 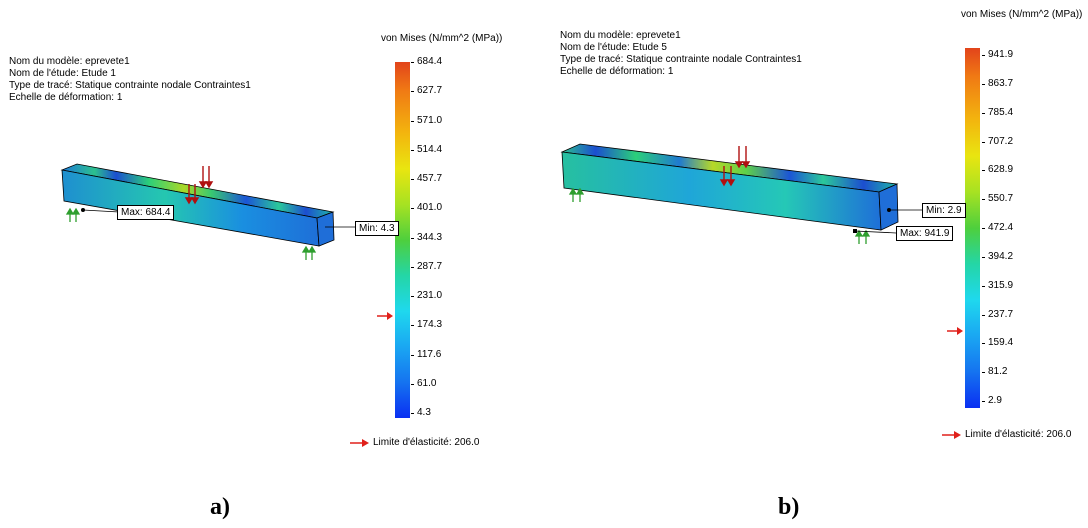 What do you see at coordinates (62, 73) in the screenshot?
I see `study-name: Nom de l'étude: Etude 1` at bounding box center [62, 73].